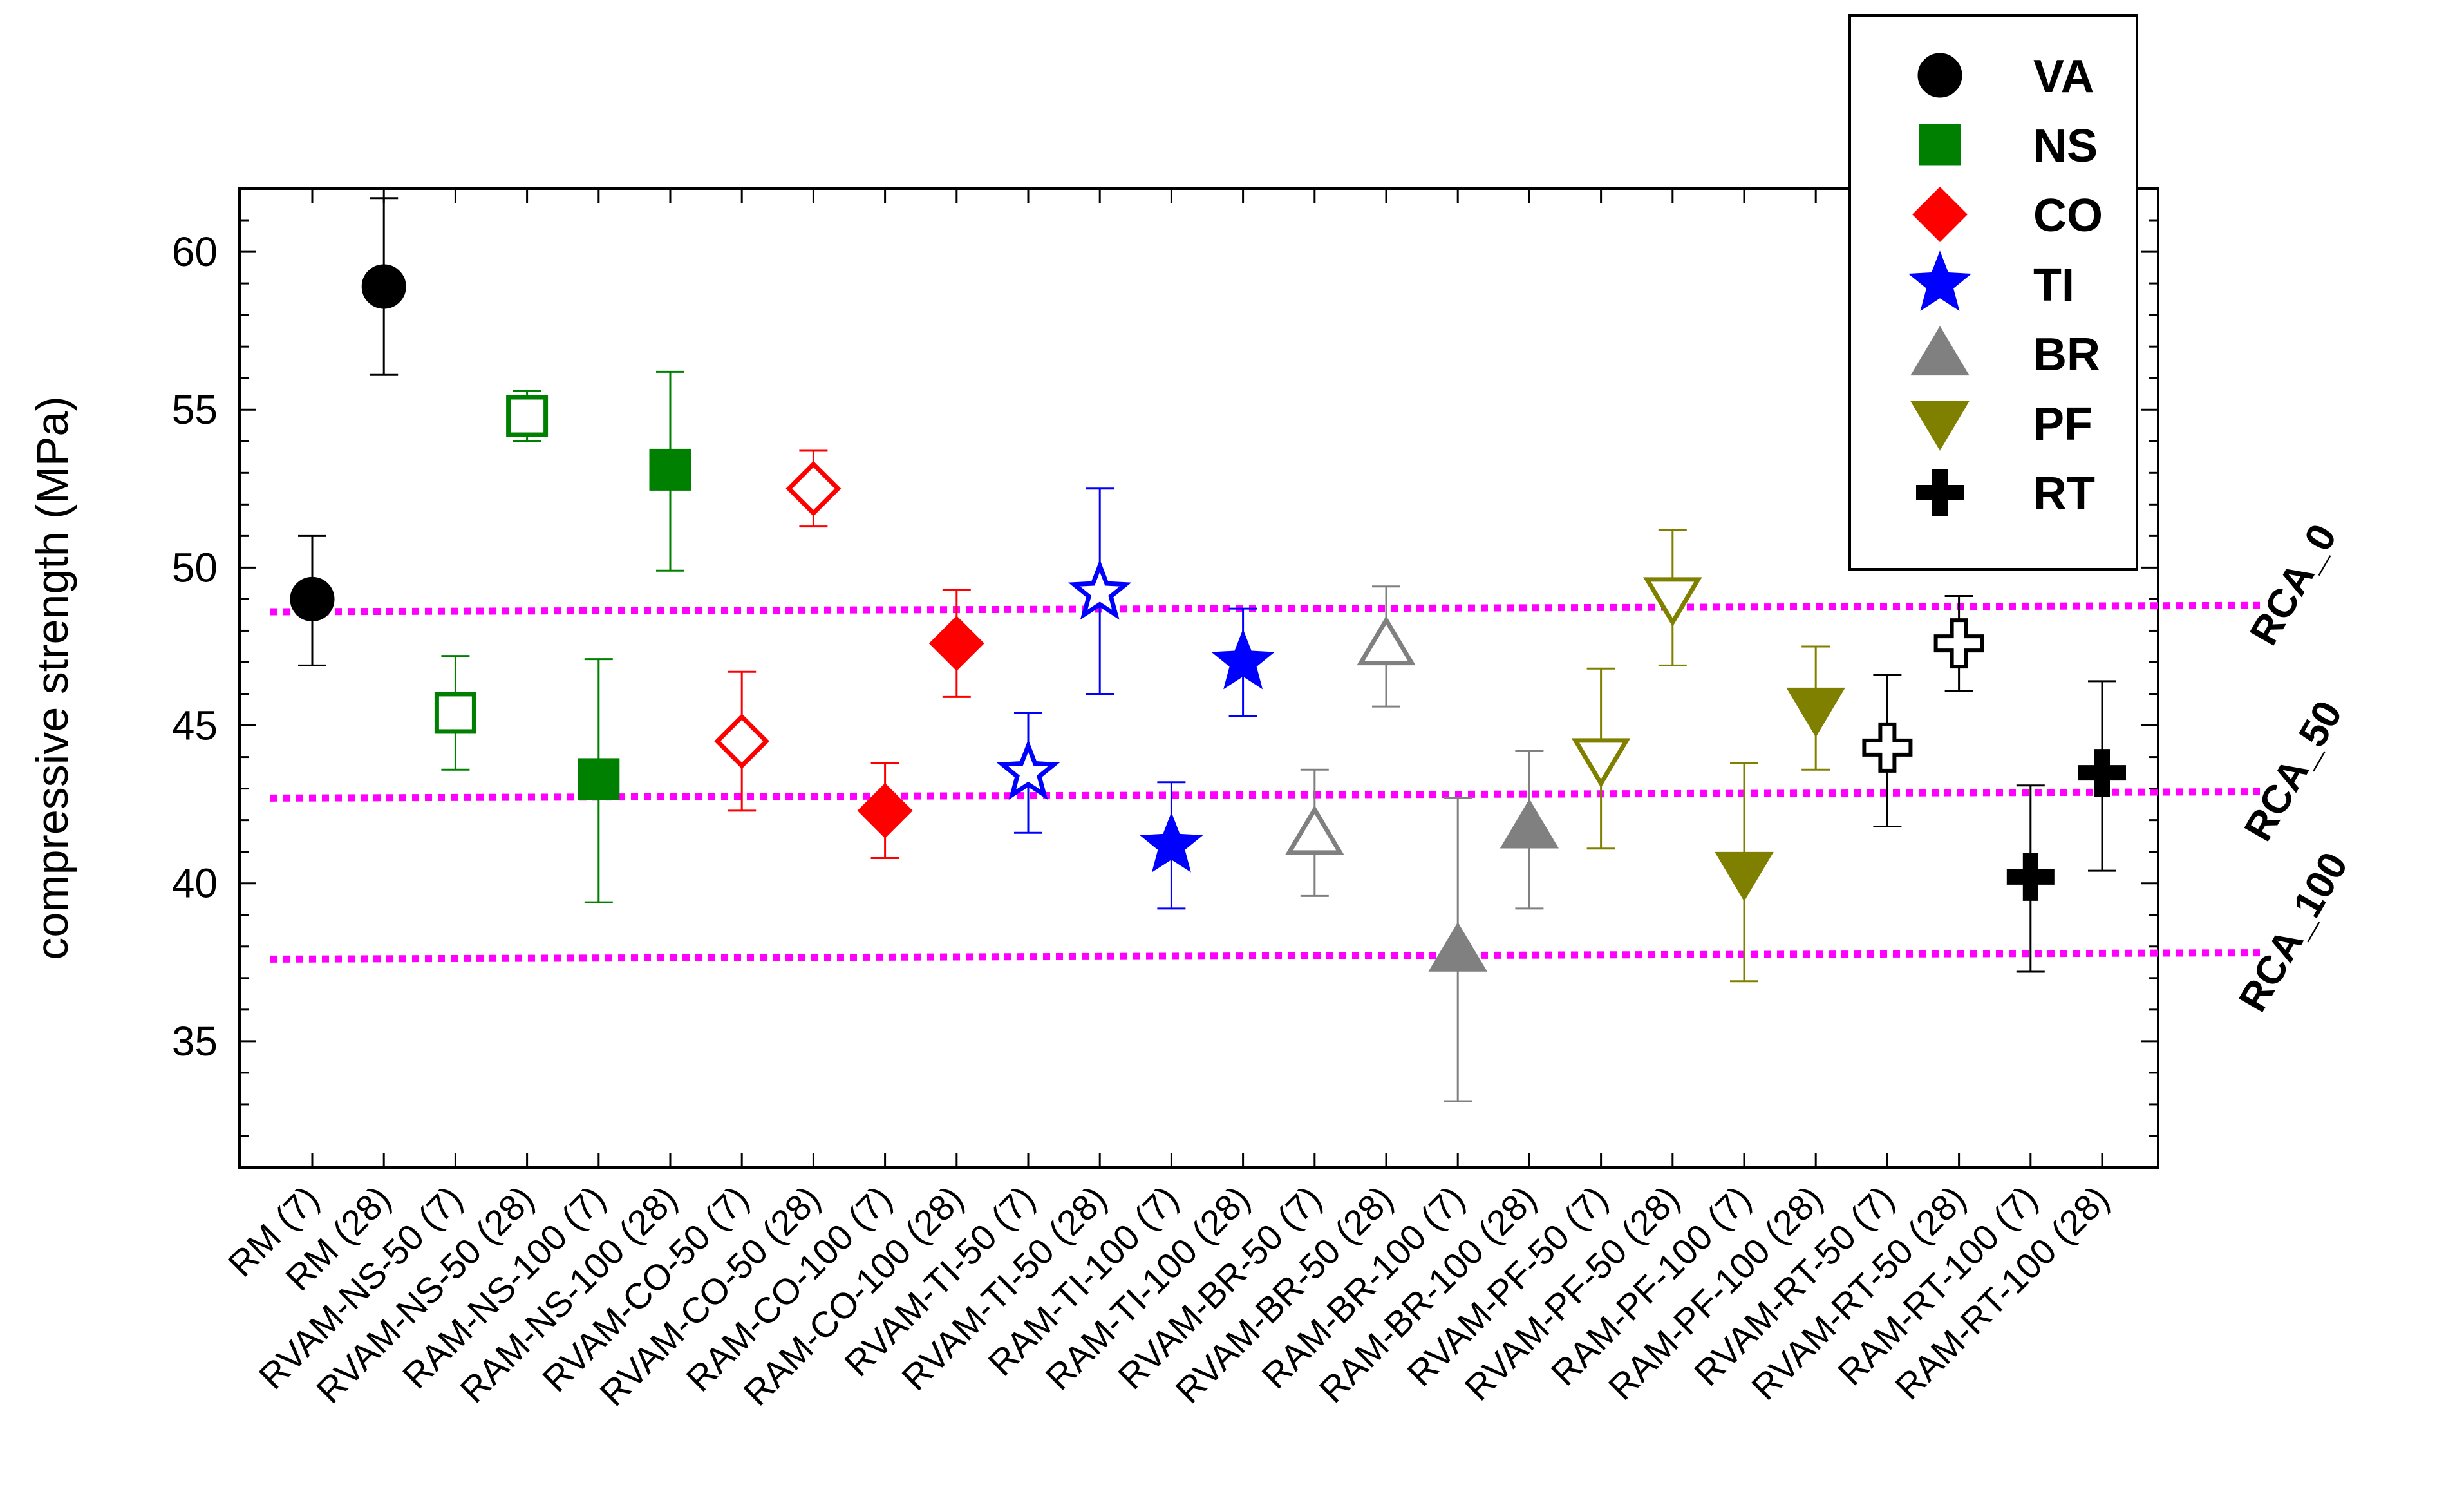  Describe the element at coordinates (1940, 351) in the screenshot. I see `legend-marker-br` at that location.